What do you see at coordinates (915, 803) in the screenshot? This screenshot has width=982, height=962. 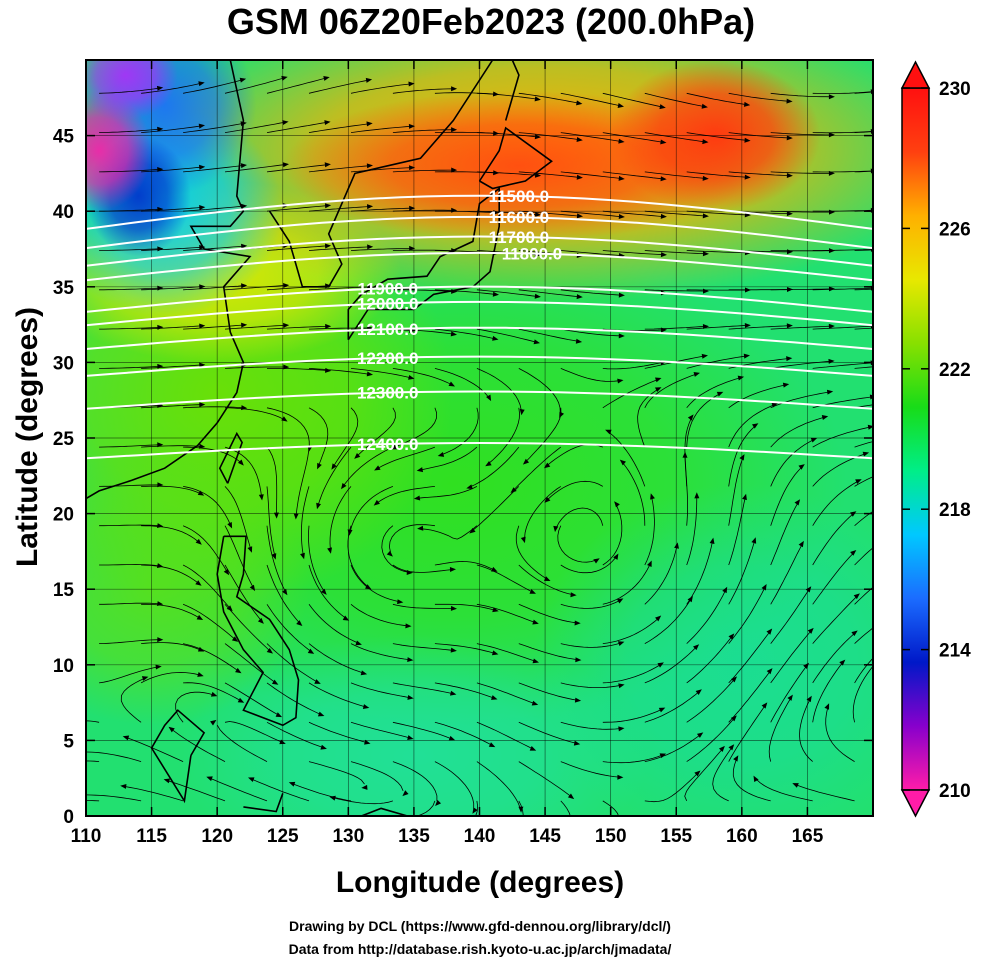 I see `colorbar-min-arrow` at bounding box center [915, 803].